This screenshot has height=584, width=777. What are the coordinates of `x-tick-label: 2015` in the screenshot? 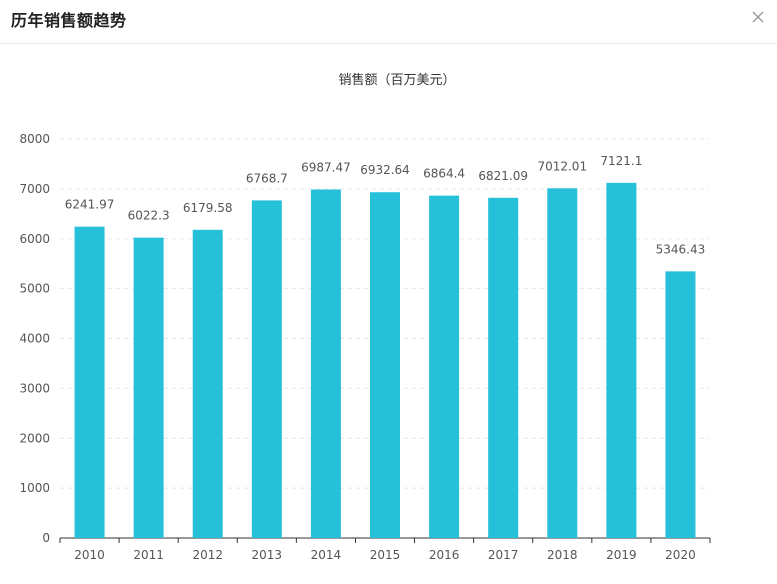 It's located at (385, 555).